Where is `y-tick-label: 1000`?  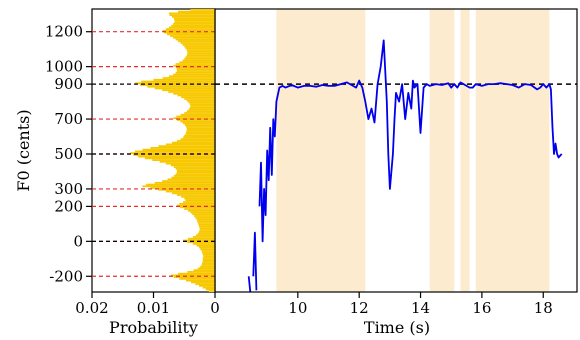 y-tick-label: 1000 is located at coordinates (64, 67).